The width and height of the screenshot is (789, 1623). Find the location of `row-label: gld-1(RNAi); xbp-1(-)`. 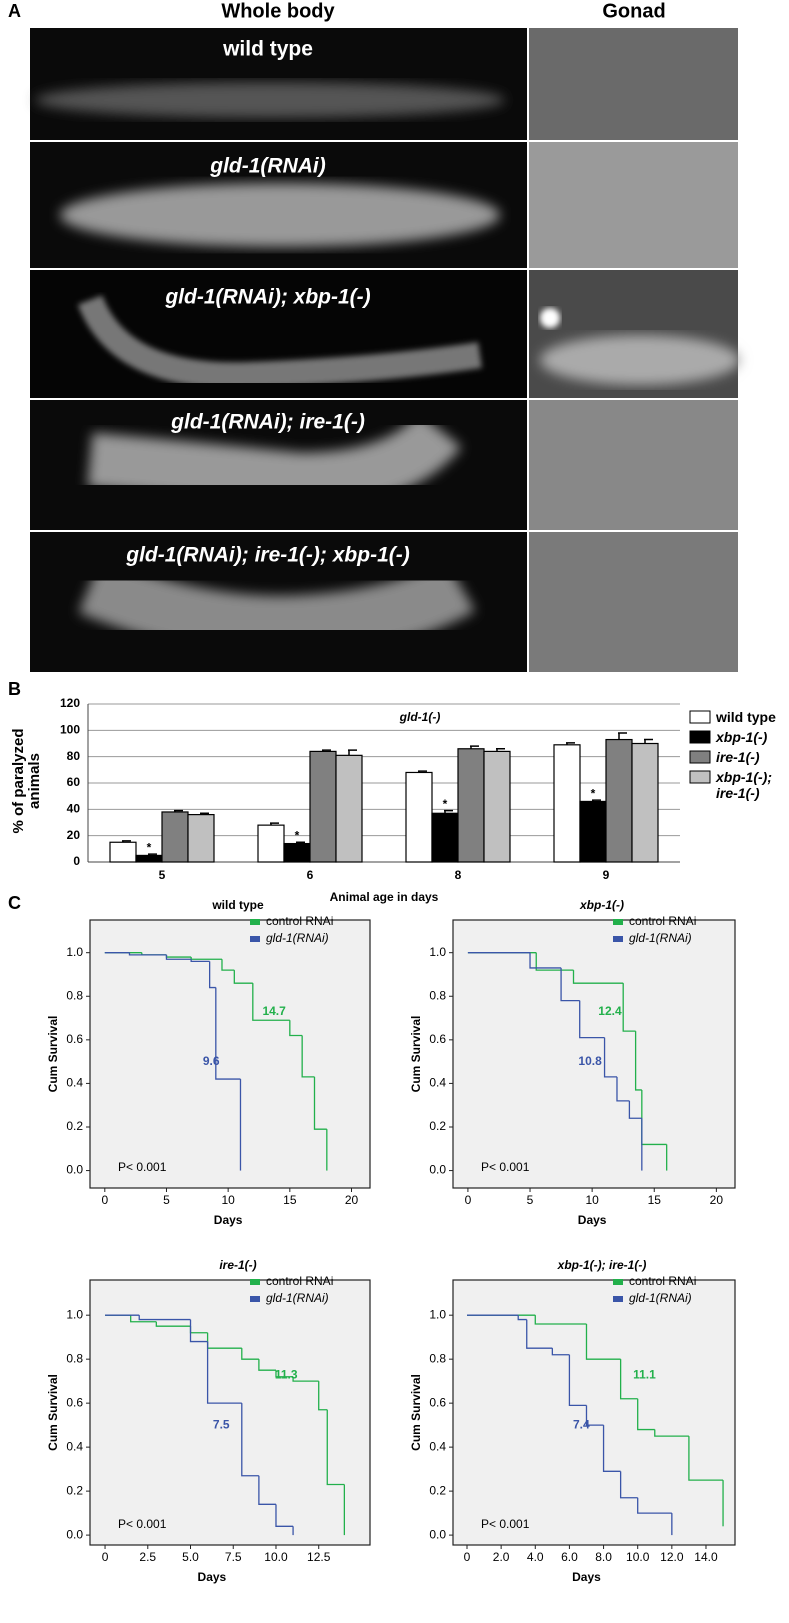

row-label: gld-1(RNAi); xbp-1(-) is located at coordinates (267, 297).